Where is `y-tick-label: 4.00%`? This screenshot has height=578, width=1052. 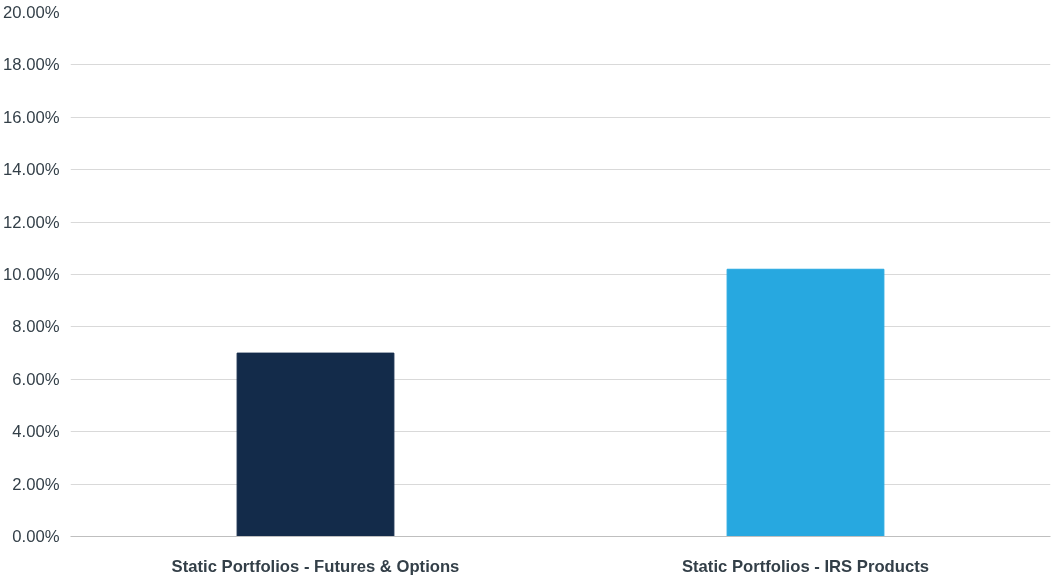
y-tick-label: 4.00% is located at coordinates (36, 432).